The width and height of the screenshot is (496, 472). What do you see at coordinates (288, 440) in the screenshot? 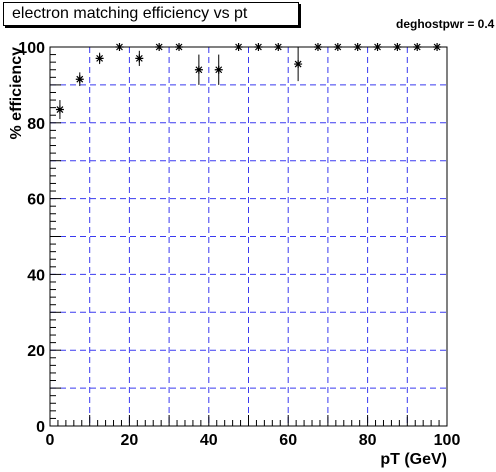
I see `x-tick-label: 60` at bounding box center [288, 440].